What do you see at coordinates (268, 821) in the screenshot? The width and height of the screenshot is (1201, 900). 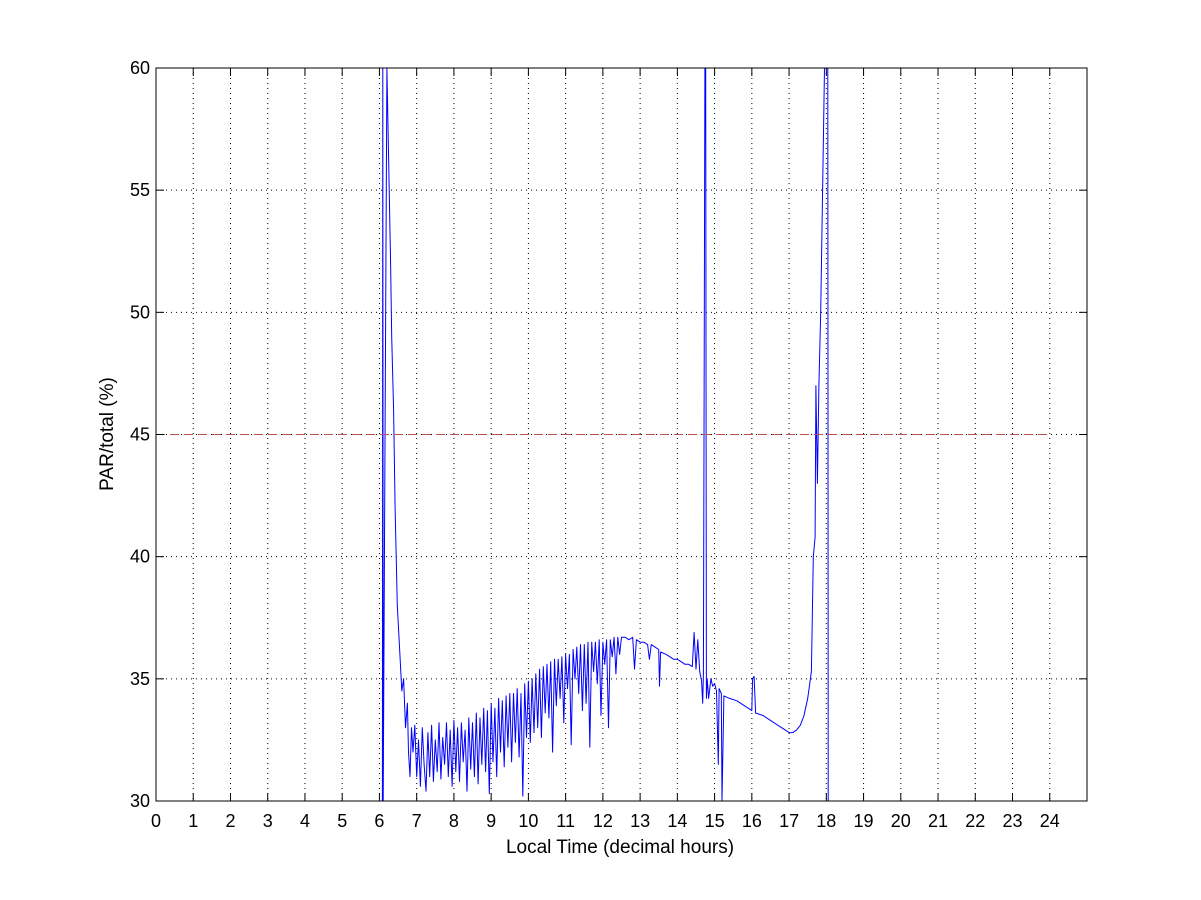 I see `x-tick-label: 3` at bounding box center [268, 821].